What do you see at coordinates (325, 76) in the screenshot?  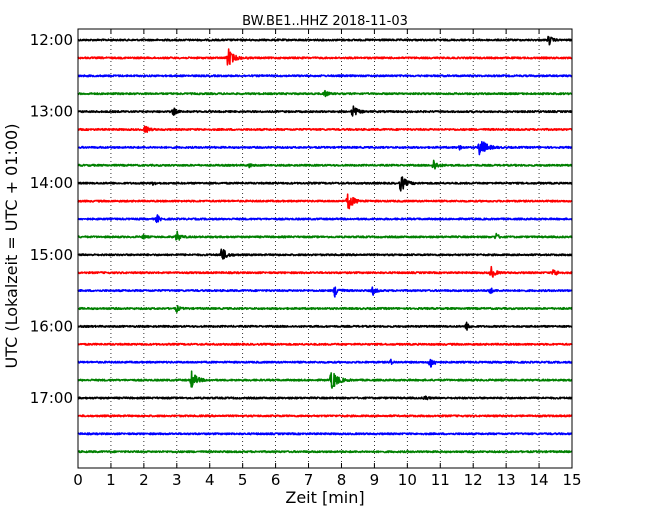 I see `trace-12:30` at bounding box center [325, 76].